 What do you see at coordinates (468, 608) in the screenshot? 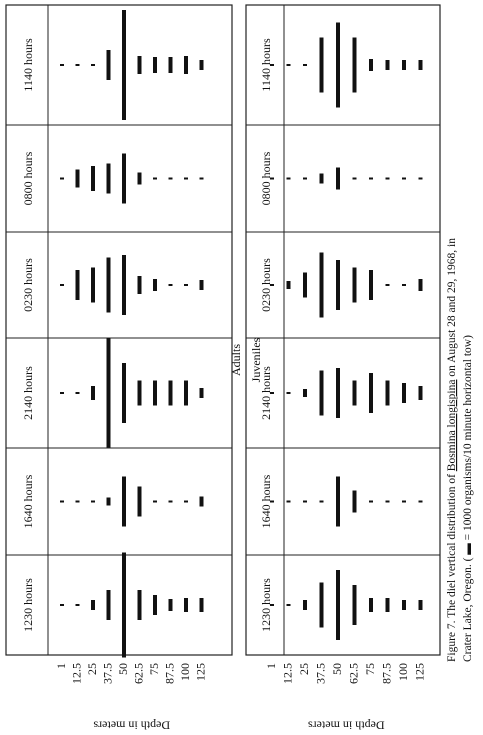
I see `caption-text: Crater Lake, Oregon. (` at bounding box center [468, 608].